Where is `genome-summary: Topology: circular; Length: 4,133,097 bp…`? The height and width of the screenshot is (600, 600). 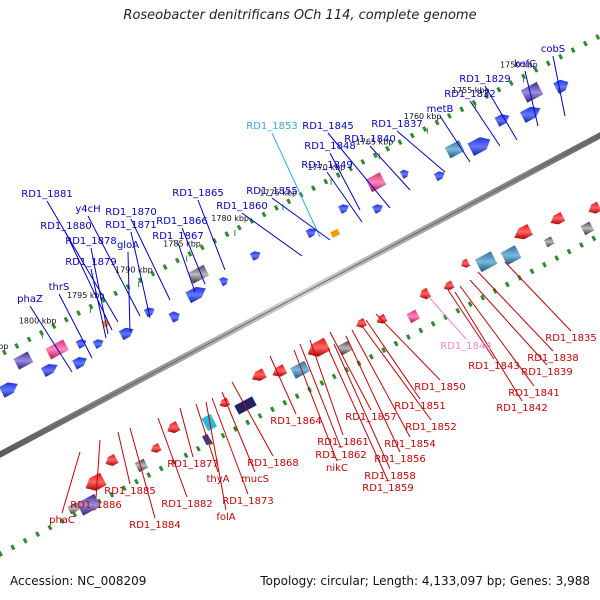
genome-summary: Topology: circular; Length: 4,133,097 bp… is located at coordinates (425, 581).